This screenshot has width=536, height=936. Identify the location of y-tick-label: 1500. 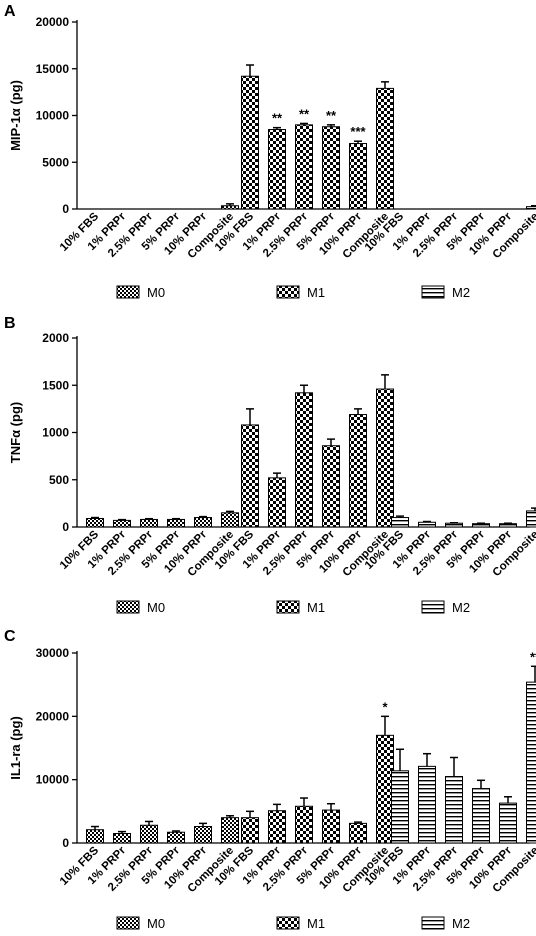
(55, 385).